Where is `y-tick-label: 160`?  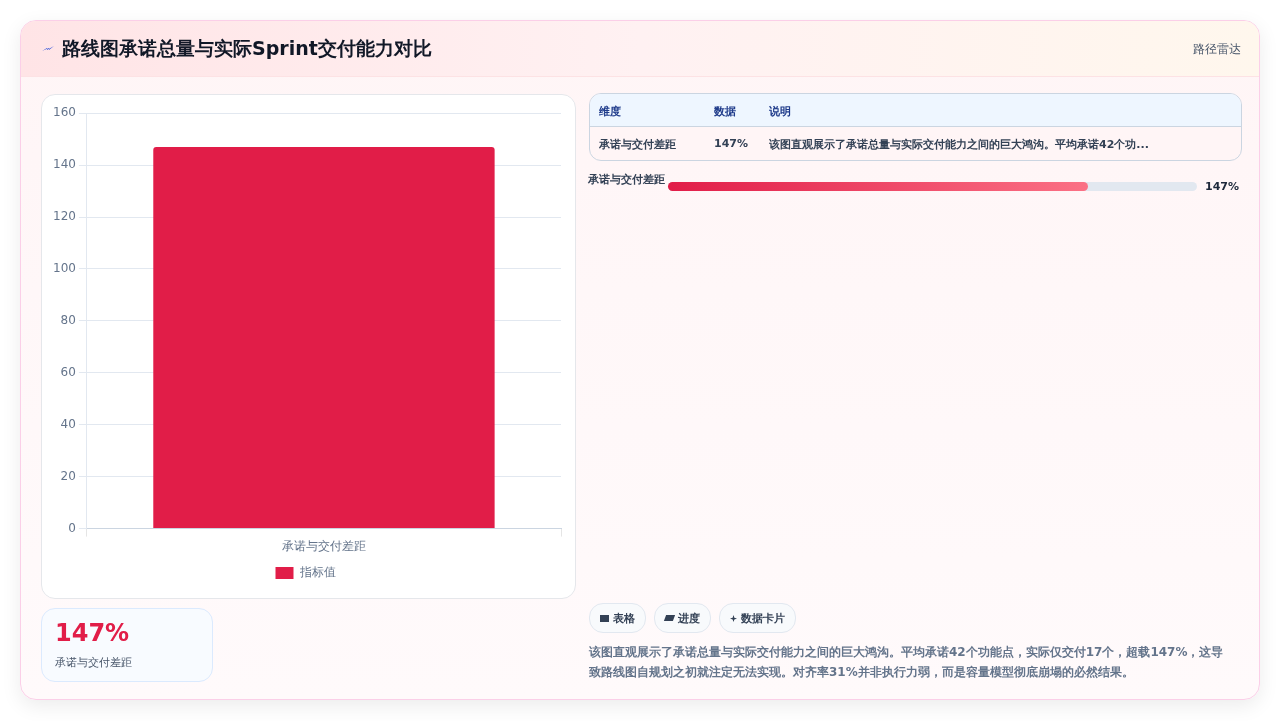 y-tick-label: 160 is located at coordinates (64, 112).